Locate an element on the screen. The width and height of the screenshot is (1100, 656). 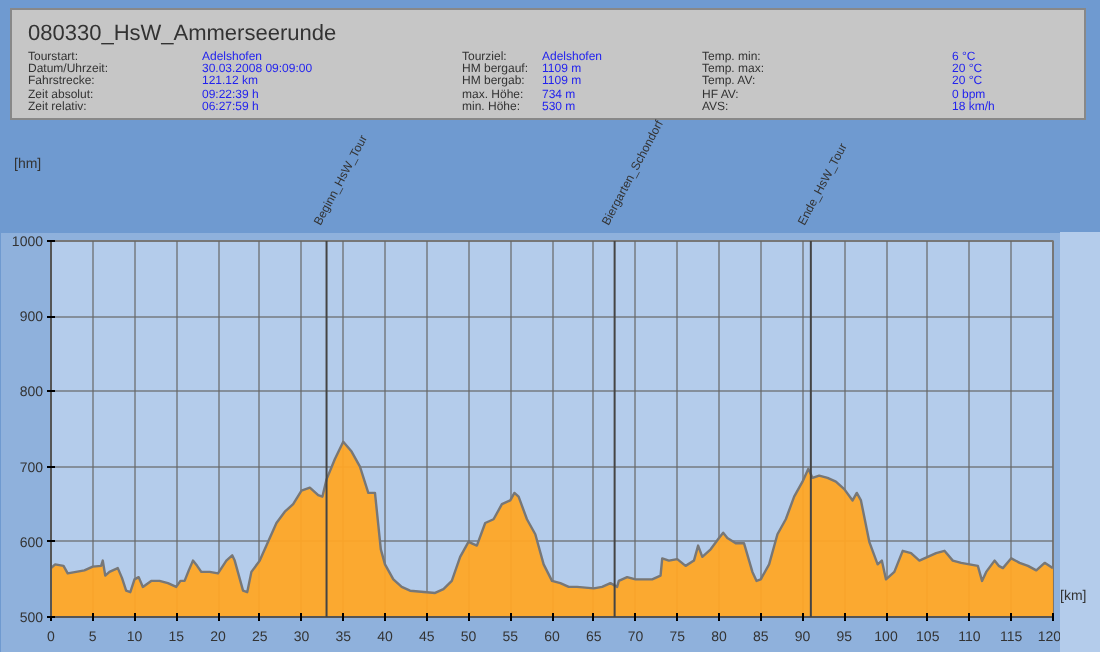
chart-title: 080330_HsW_Ammerseerunde is located at coordinates (182, 35).